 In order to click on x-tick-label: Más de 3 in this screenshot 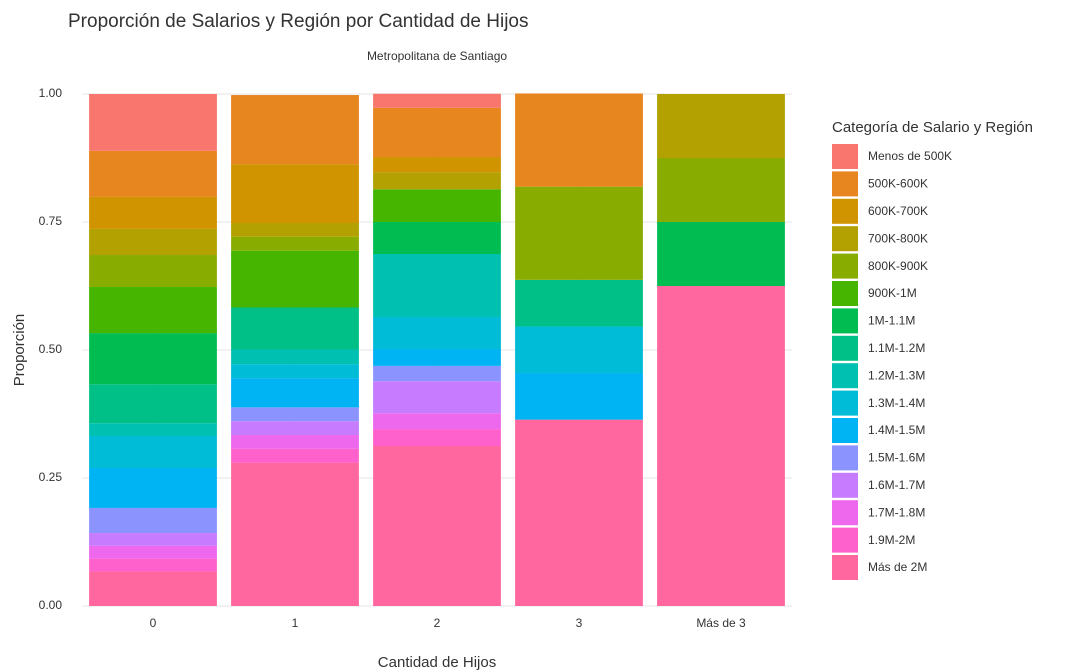, I will do `click(721, 623)`.